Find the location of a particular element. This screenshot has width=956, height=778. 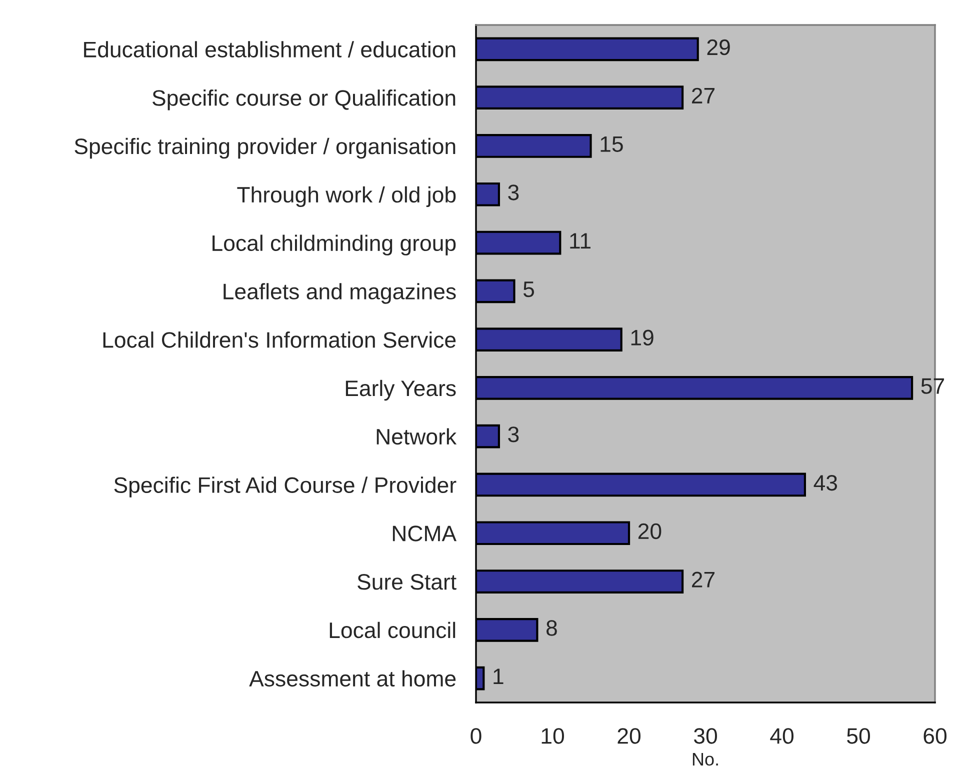

y-tick-label: Through work / old job is located at coordinates (346, 197).